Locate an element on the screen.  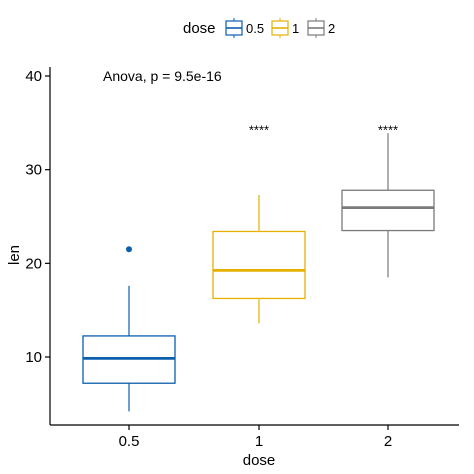
y-tick-label: 40 is located at coordinates (33, 76).